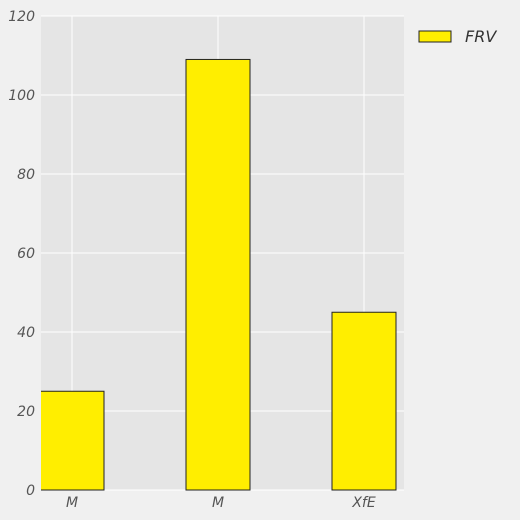  I want to click on legend: FRV, so click(457, 36).